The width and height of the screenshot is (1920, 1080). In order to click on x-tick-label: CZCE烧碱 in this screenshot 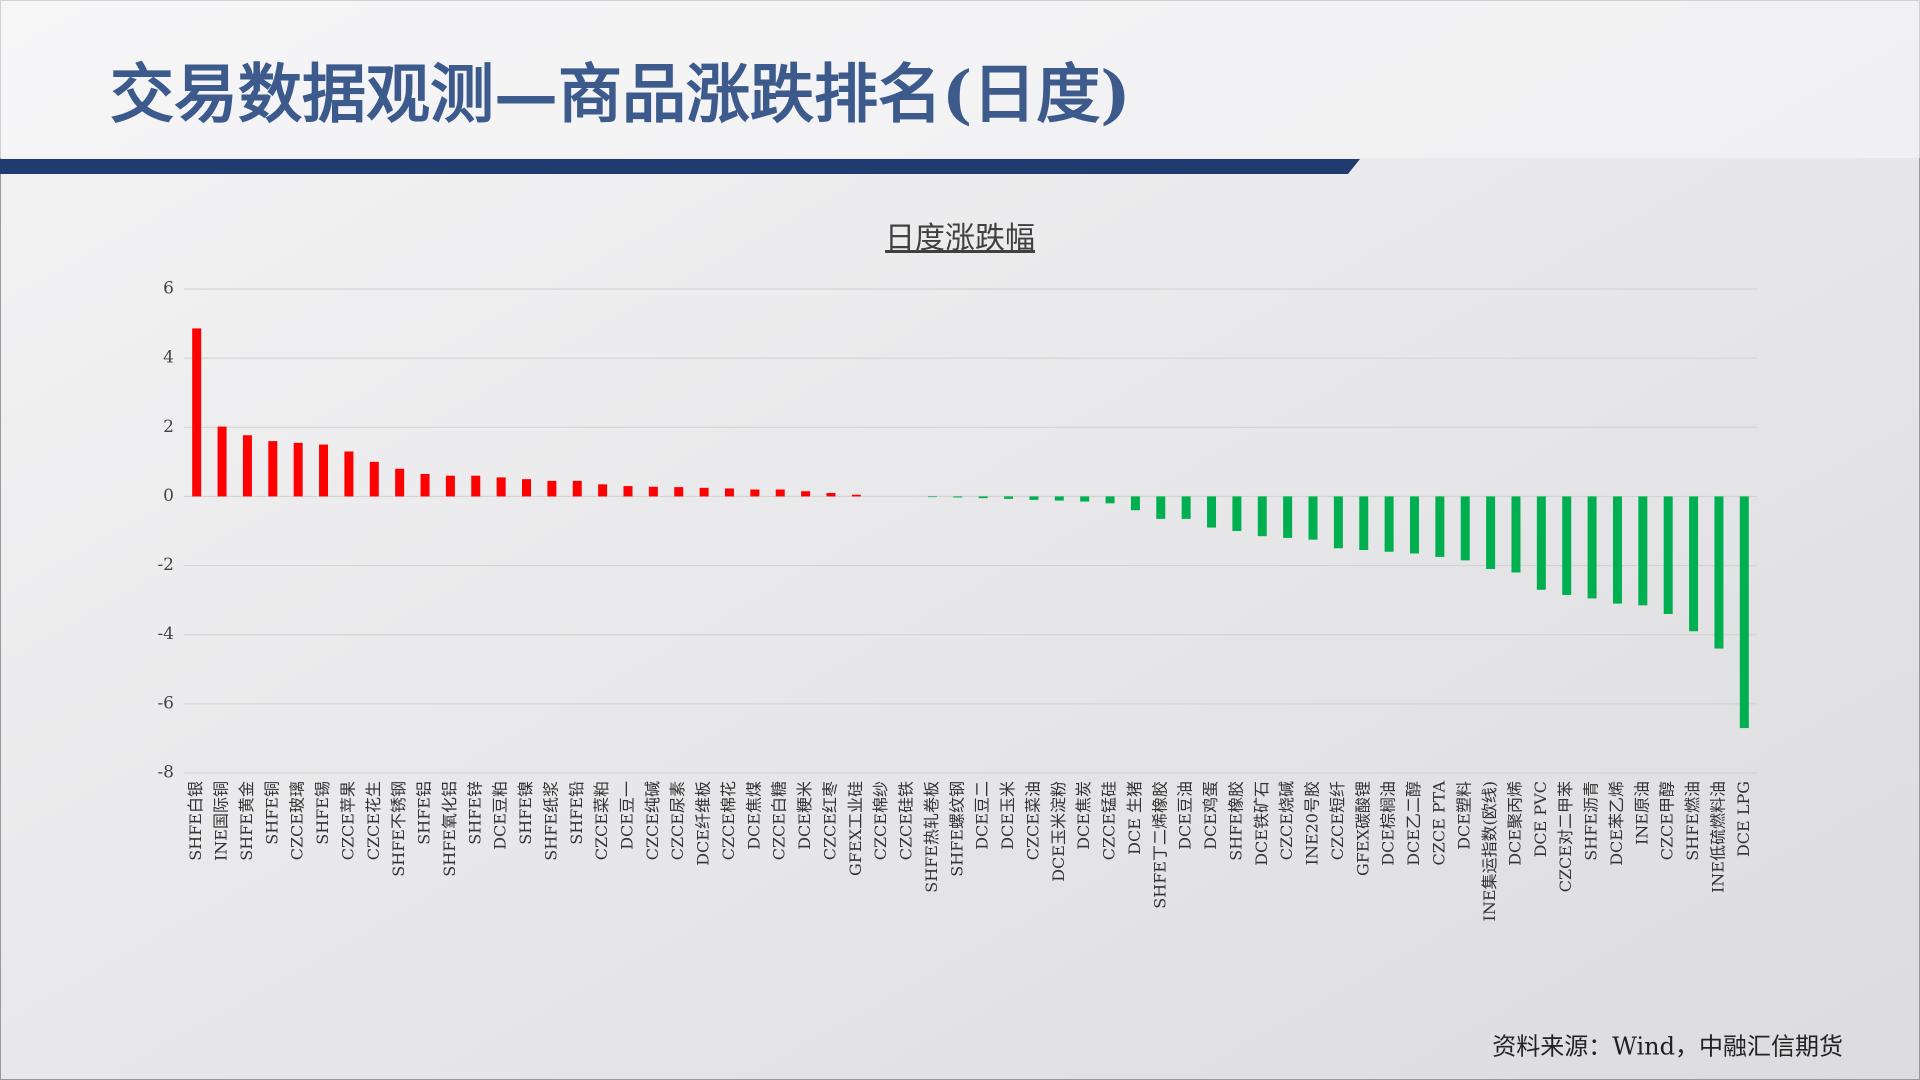, I will do `click(1286, 820)`.